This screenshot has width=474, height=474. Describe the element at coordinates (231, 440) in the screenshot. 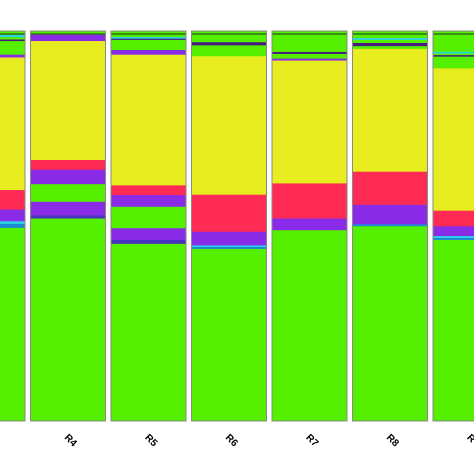

I see `x-tick-label: R6` at that location.